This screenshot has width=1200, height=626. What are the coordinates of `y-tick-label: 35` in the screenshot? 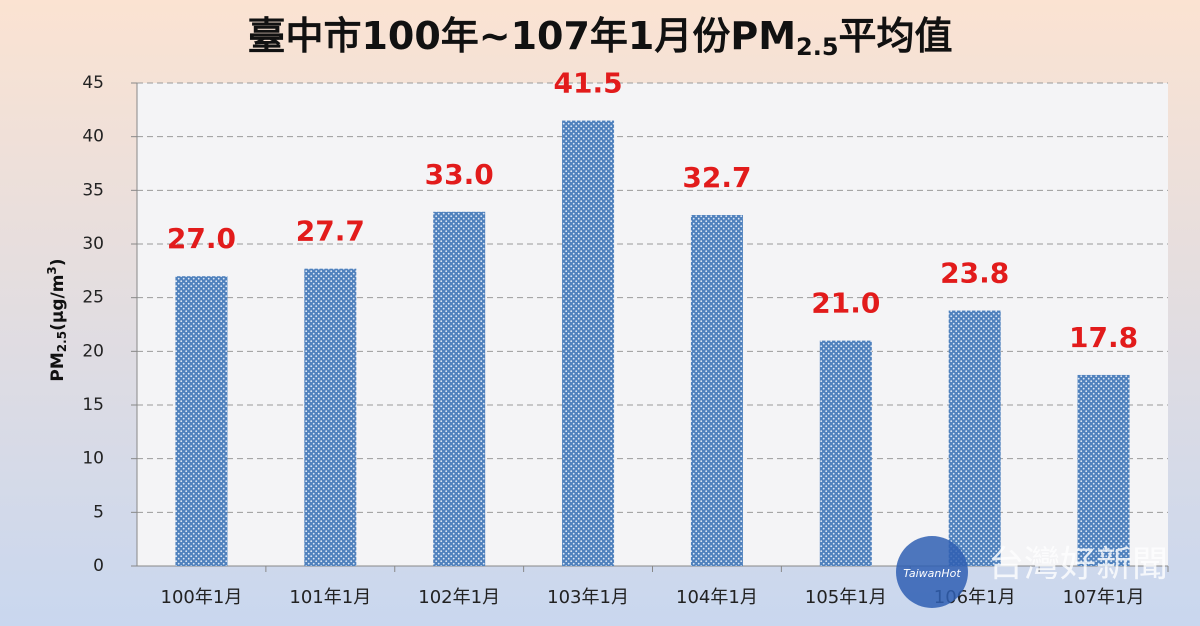 It's located at (93, 190).